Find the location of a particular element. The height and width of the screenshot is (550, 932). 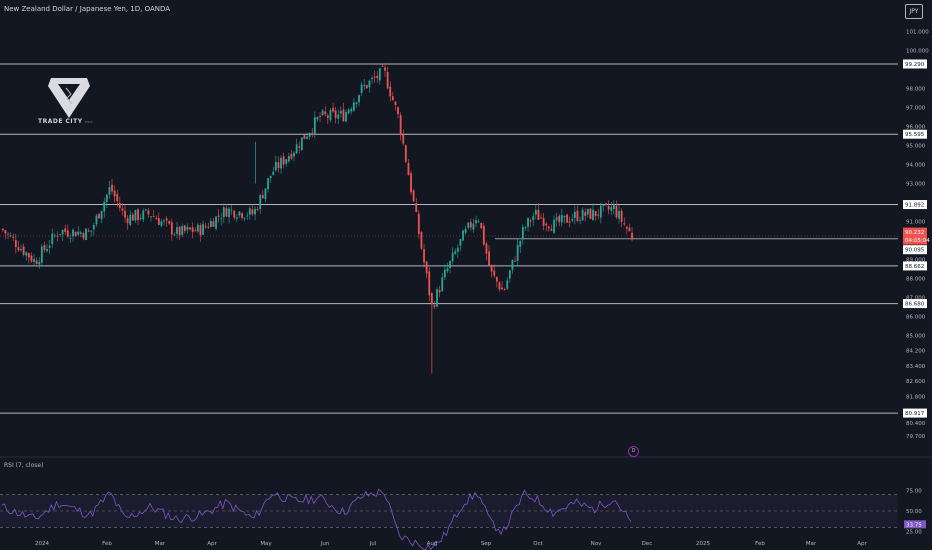

logo-name: TRADE CITY is located at coordinates (60, 121).